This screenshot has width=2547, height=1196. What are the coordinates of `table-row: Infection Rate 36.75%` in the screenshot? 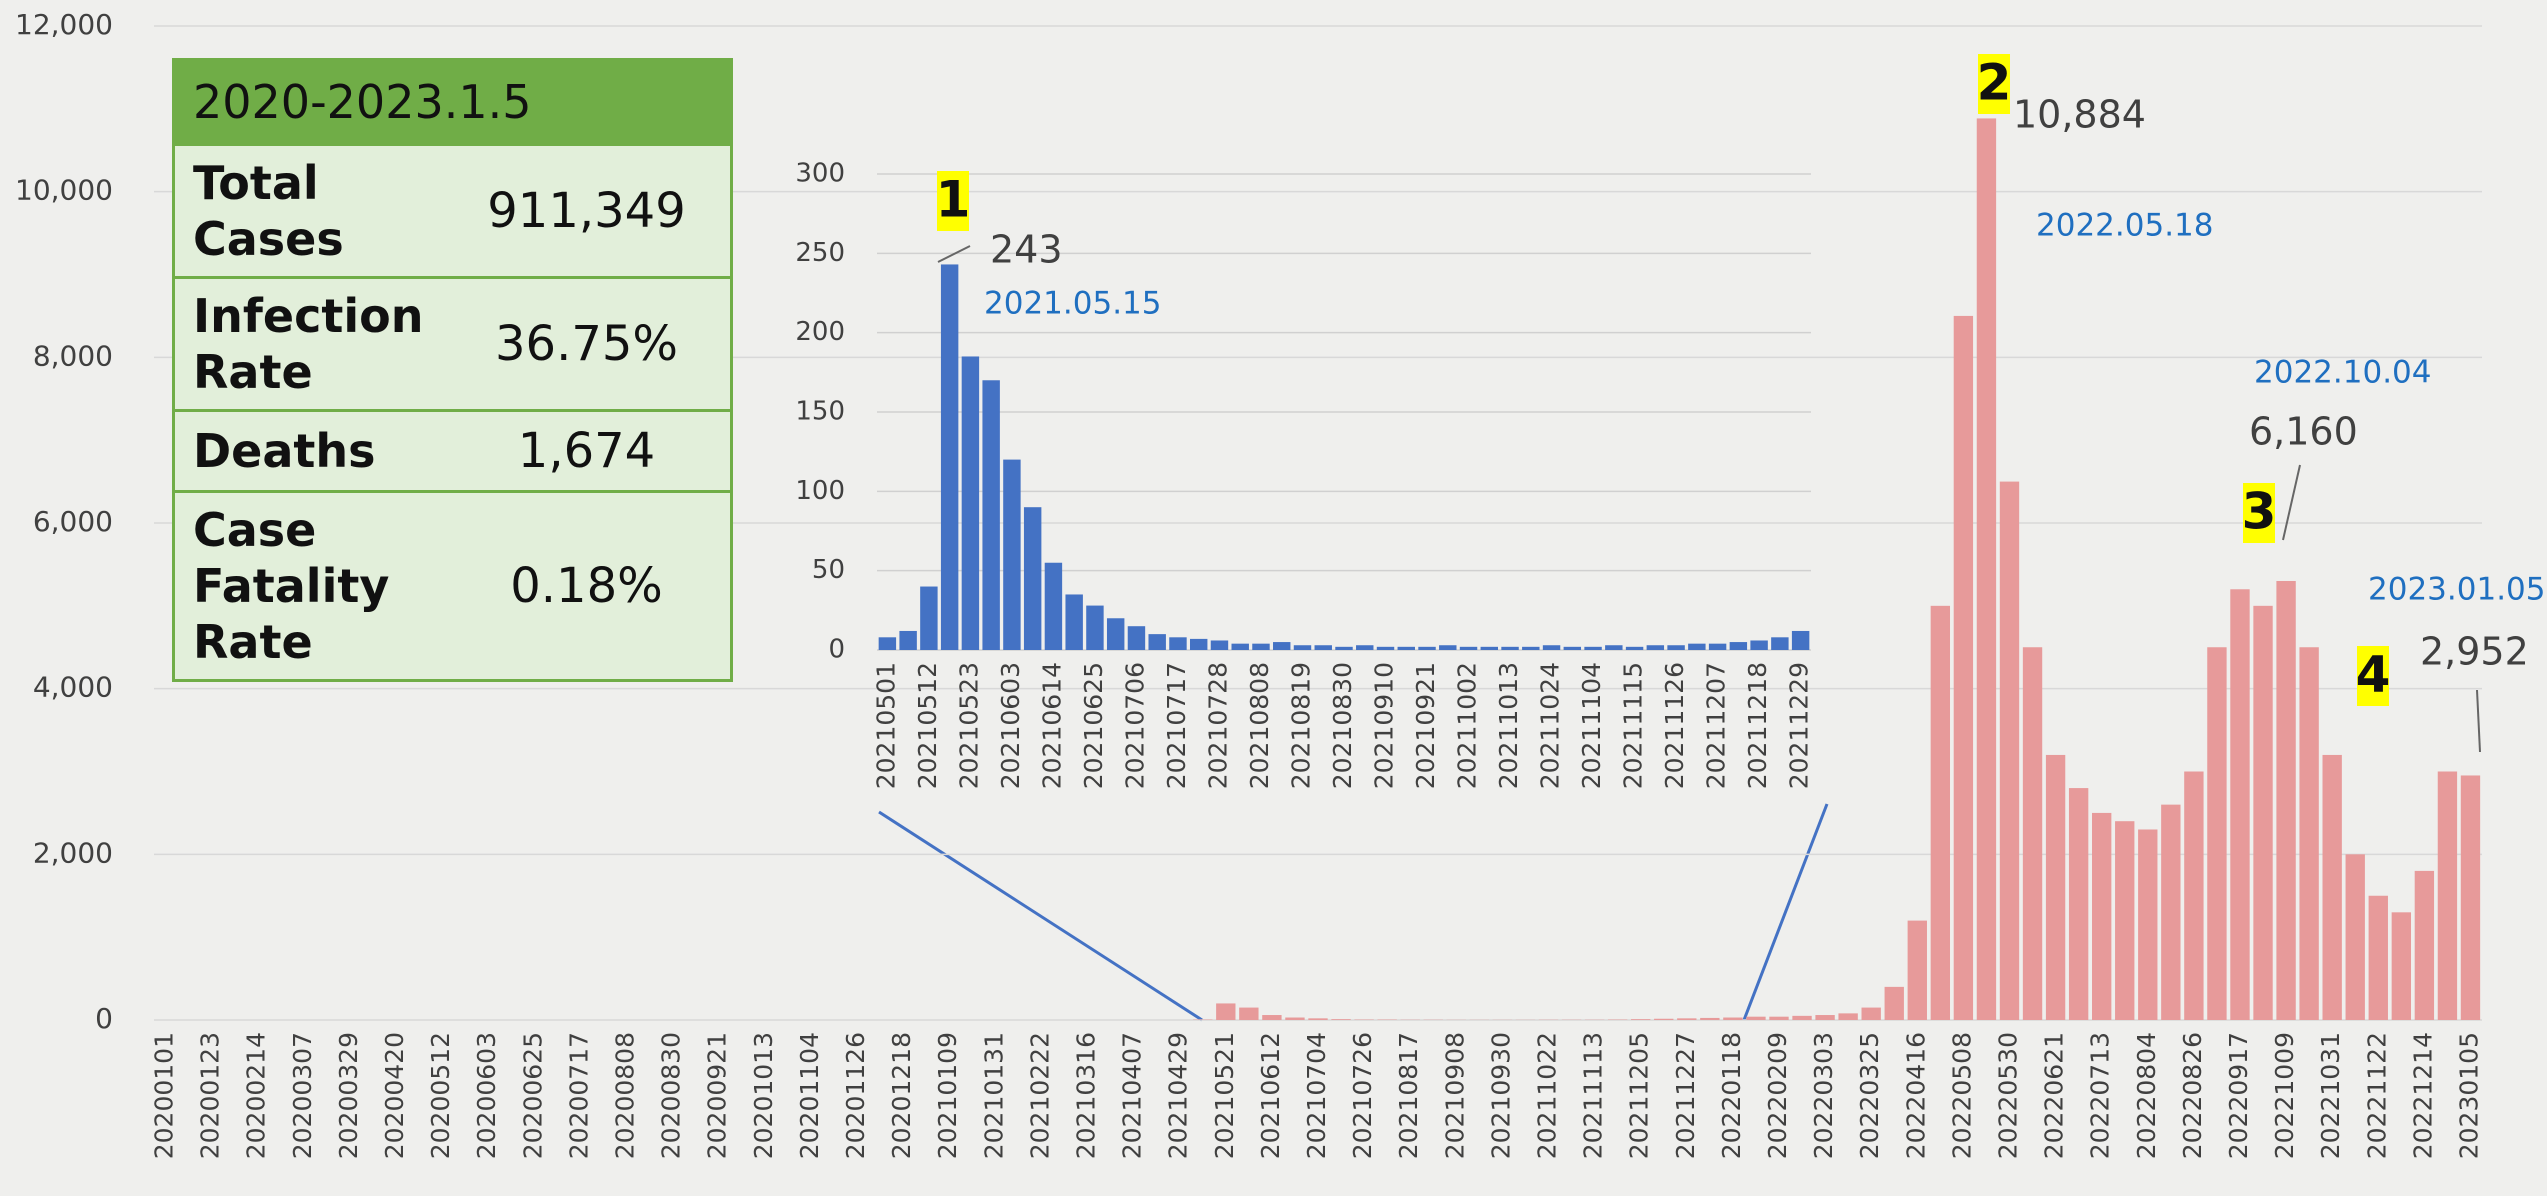 It's located at (452, 342).